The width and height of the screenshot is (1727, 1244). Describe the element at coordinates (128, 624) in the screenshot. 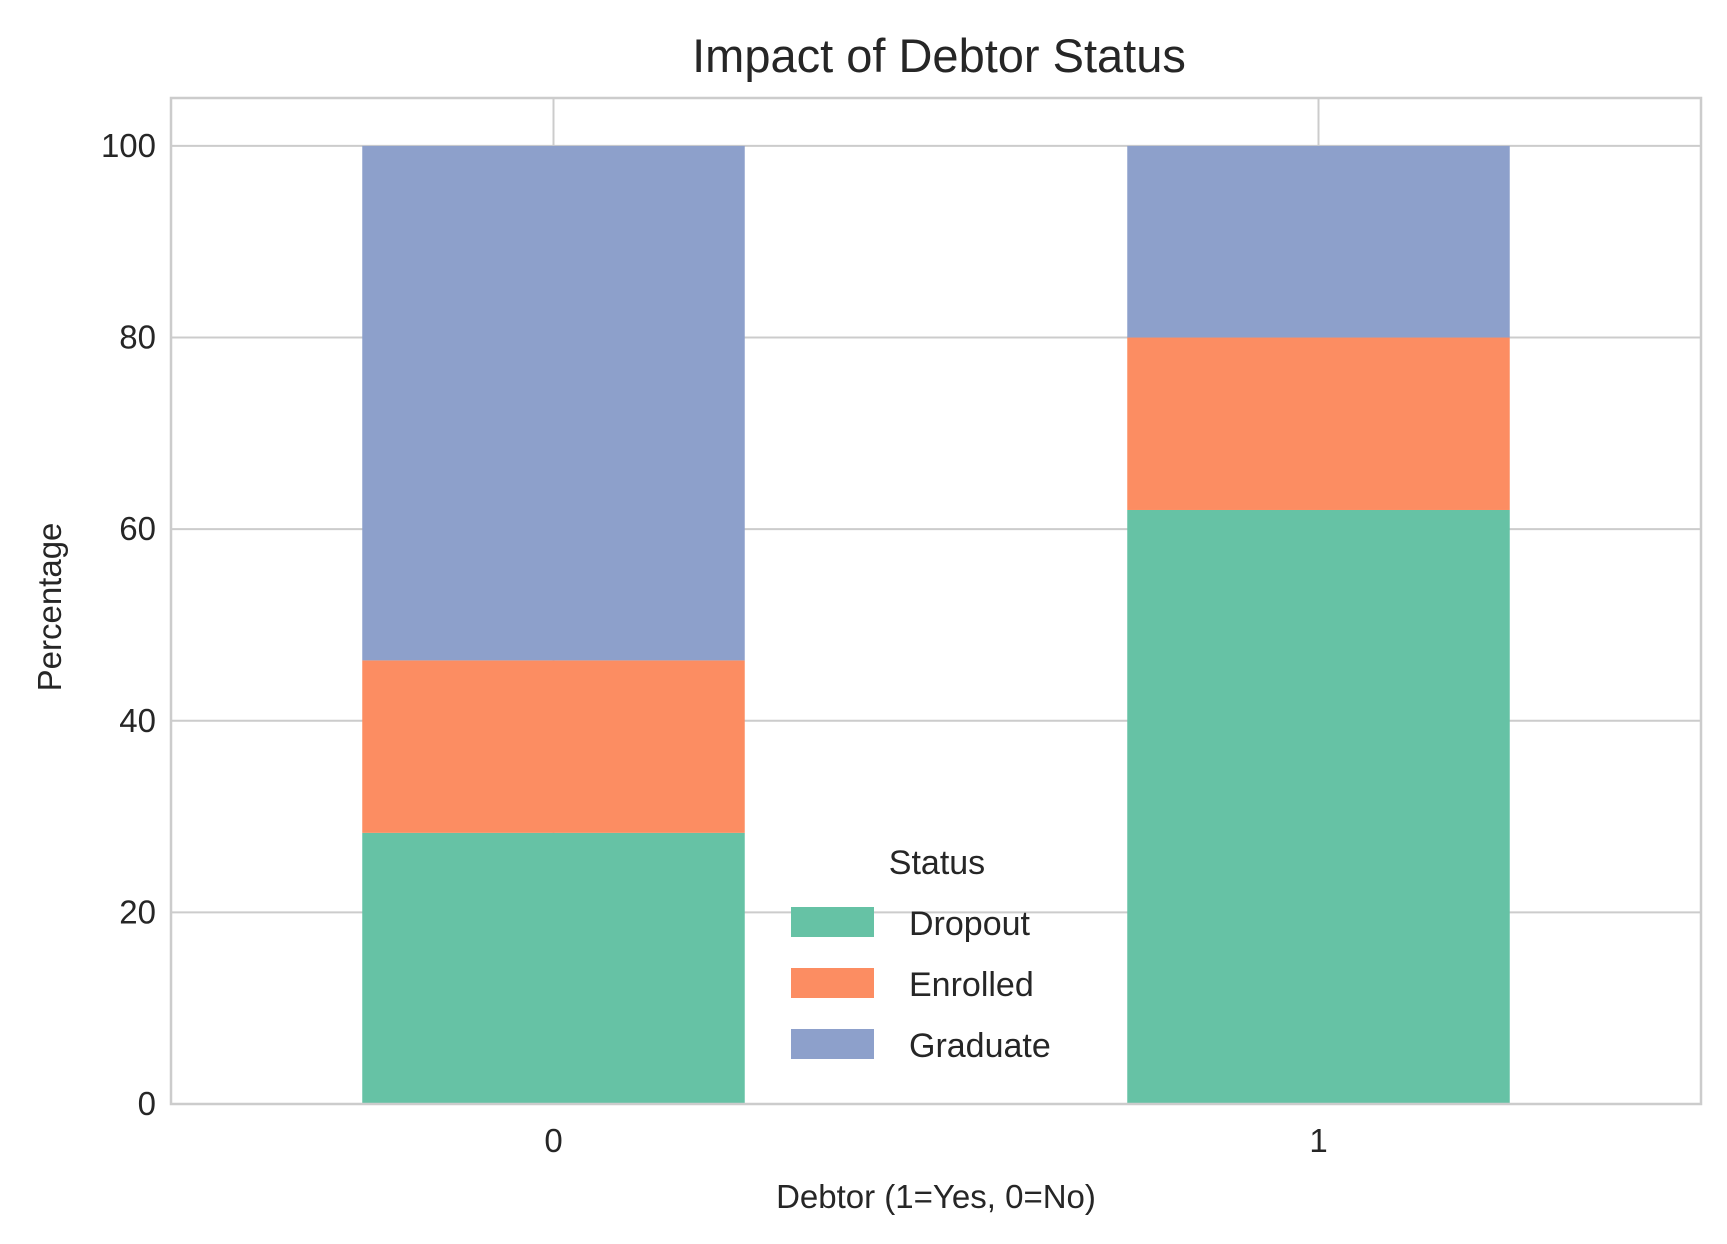

I see `y-ticks: 0 20 40 60 80 100` at that location.